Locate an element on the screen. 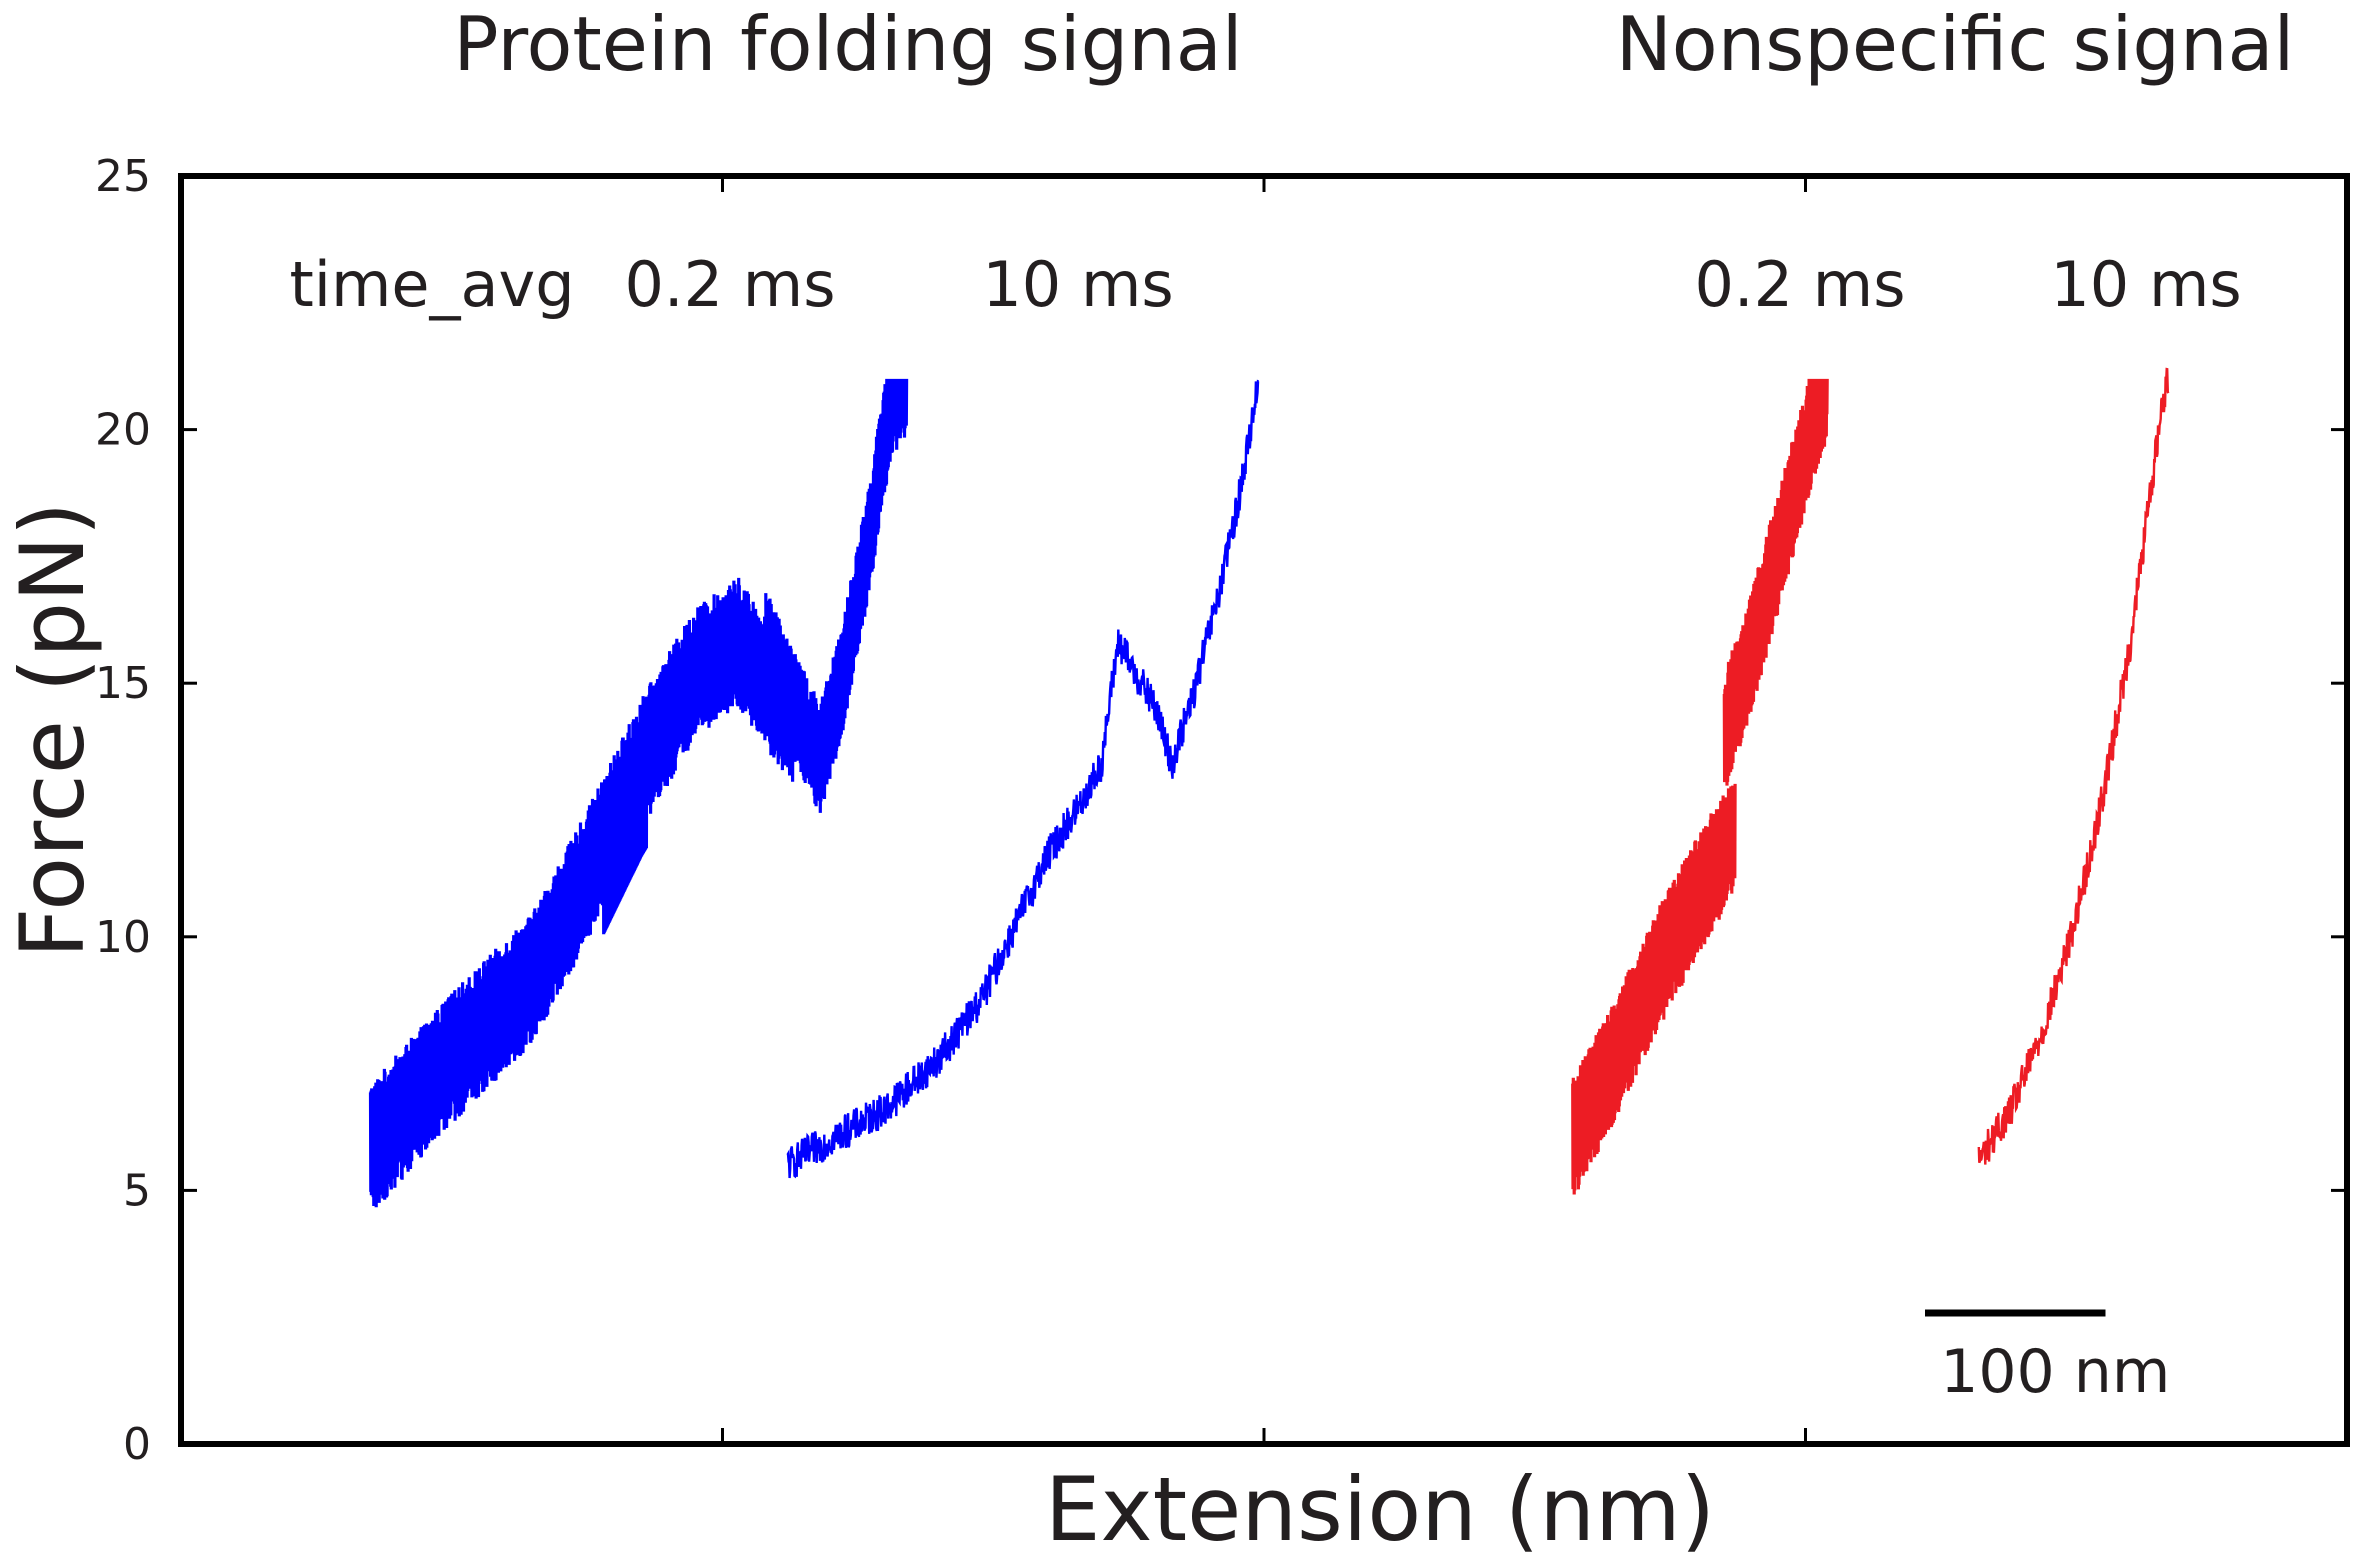 The width and height of the screenshot is (2353, 1567). y-tick-label: 10 is located at coordinates (123, 937).